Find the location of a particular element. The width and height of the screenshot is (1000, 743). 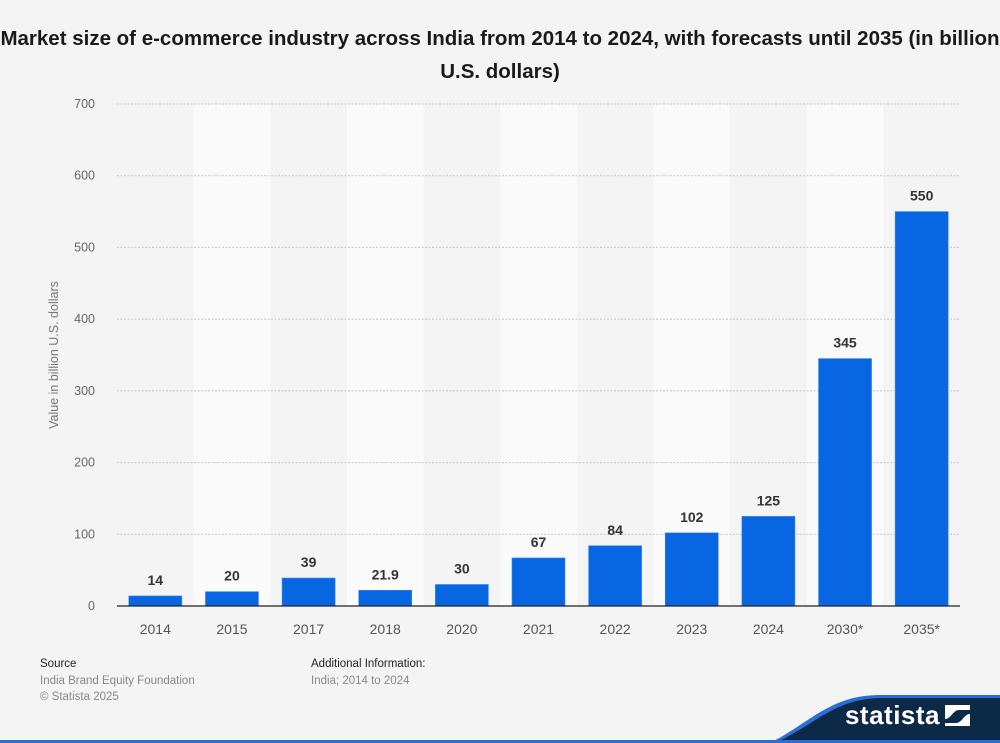

bar-2022 is located at coordinates (615, 576).